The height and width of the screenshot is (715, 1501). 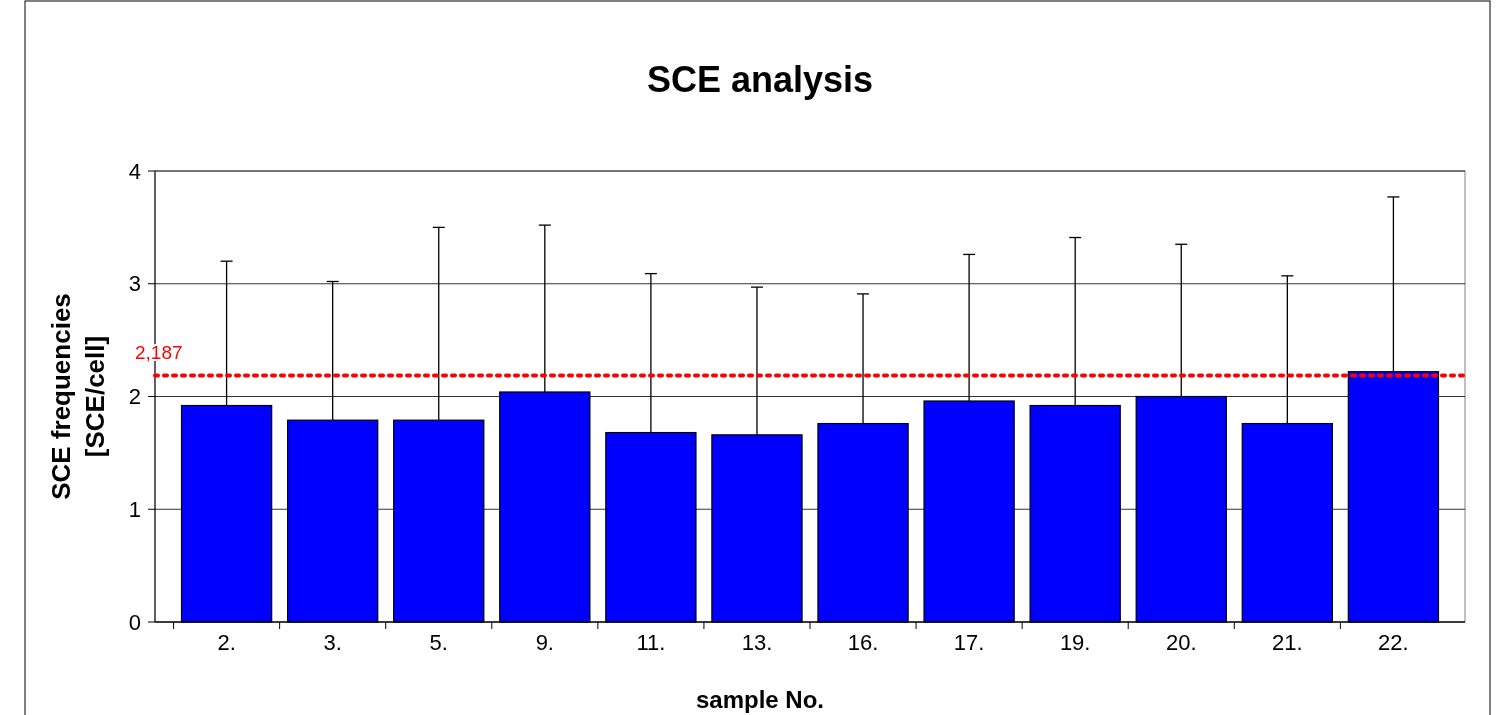 I want to click on x-tick-label: 20., so click(x=1181, y=642).